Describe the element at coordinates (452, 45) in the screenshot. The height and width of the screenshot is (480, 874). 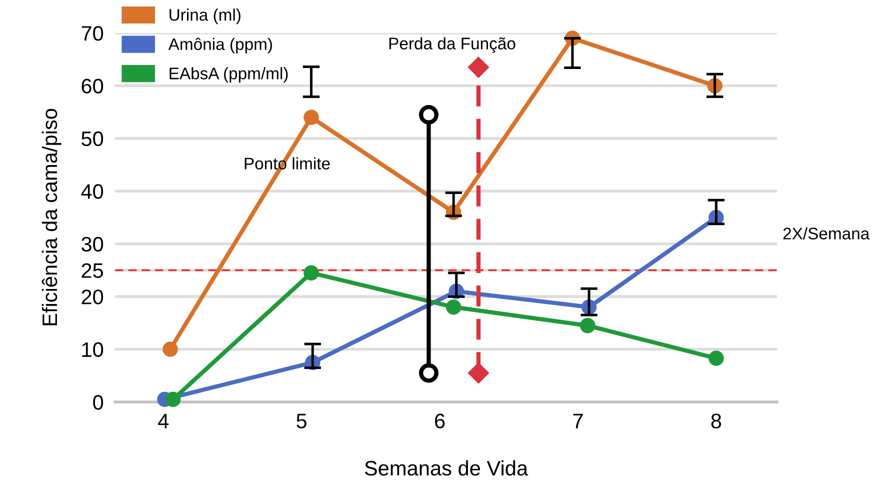
I see `annotation: Perda da Função` at that location.